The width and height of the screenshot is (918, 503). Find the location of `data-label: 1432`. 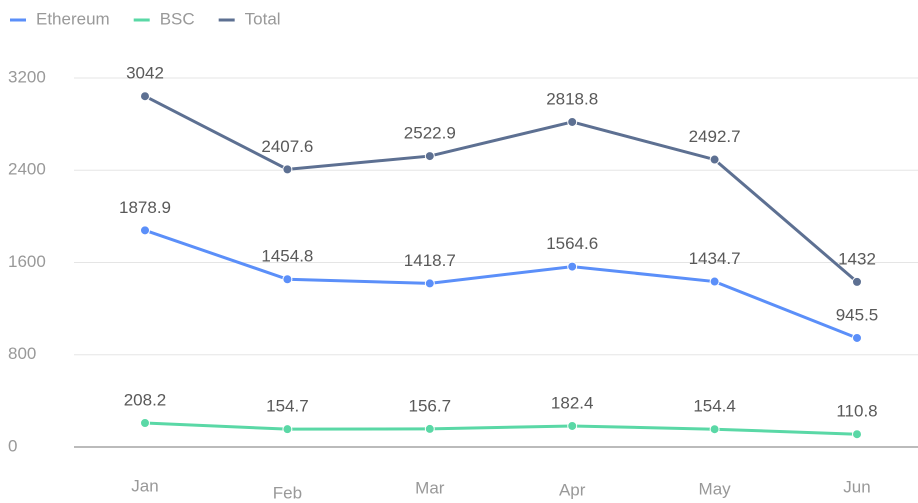

data-label: 1432 is located at coordinates (857, 258).